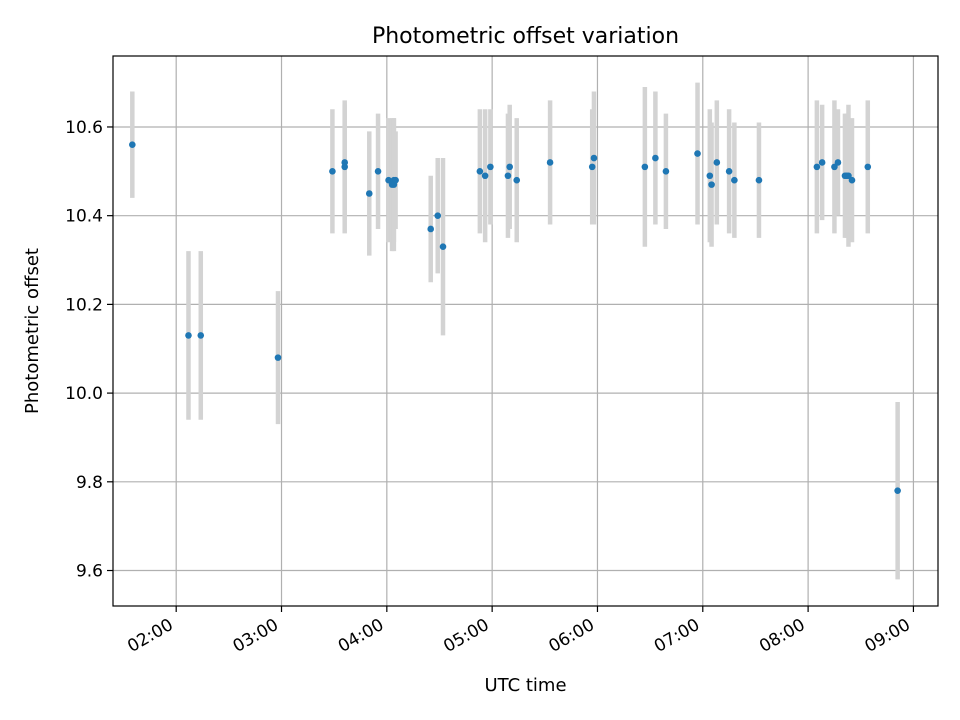 The width and height of the screenshot is (960, 720). What do you see at coordinates (84, 217) in the screenshot?
I see `y-tick-label: 10.4` at bounding box center [84, 217].